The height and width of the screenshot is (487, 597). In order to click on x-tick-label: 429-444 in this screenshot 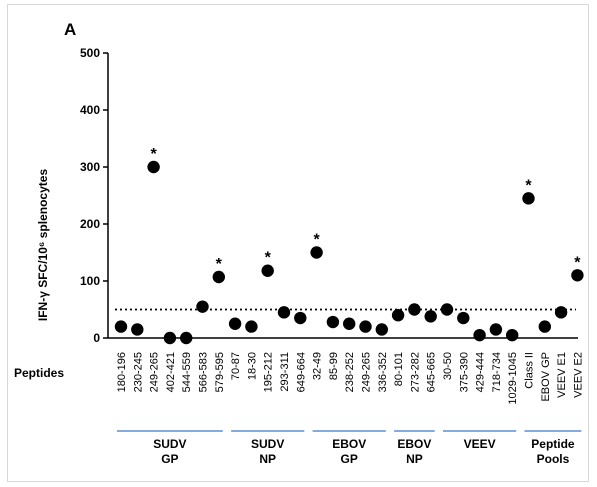, I will do `click(481, 372)`.